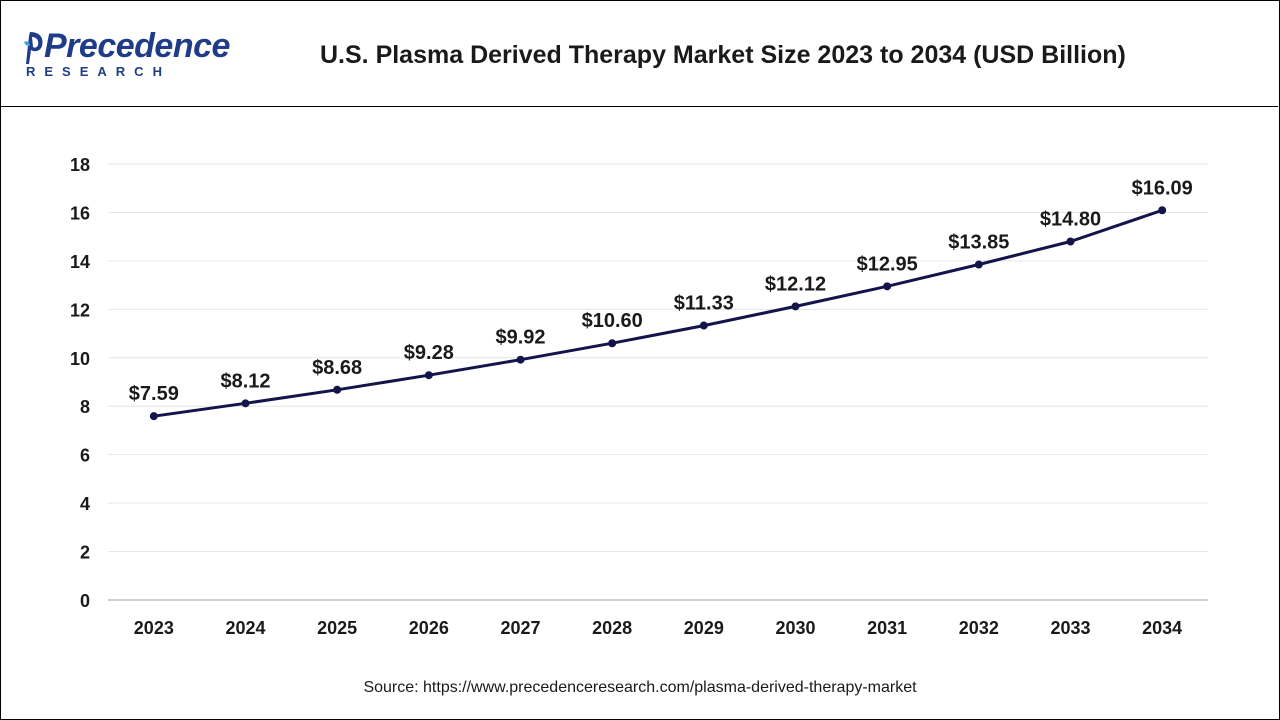 This screenshot has height=720, width=1280. I want to click on data-label: $8.12, so click(245, 381).